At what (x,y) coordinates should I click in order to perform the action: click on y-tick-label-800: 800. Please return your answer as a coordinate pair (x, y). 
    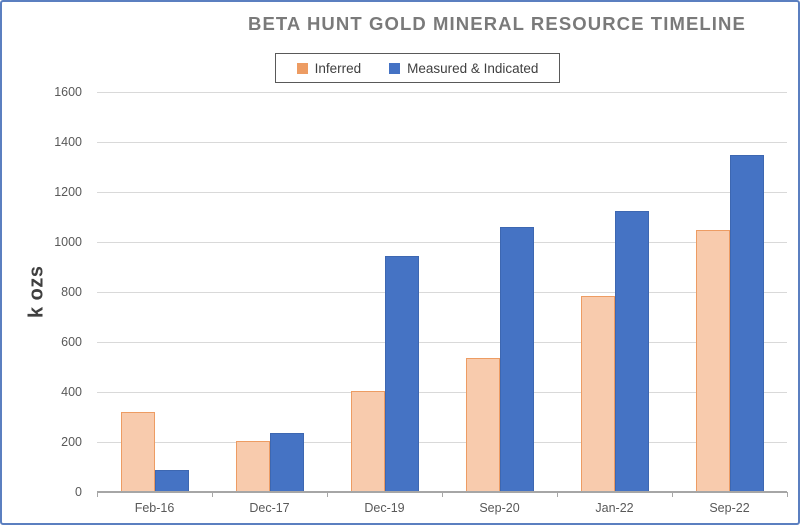
    Looking at the image, I should click on (71, 292).